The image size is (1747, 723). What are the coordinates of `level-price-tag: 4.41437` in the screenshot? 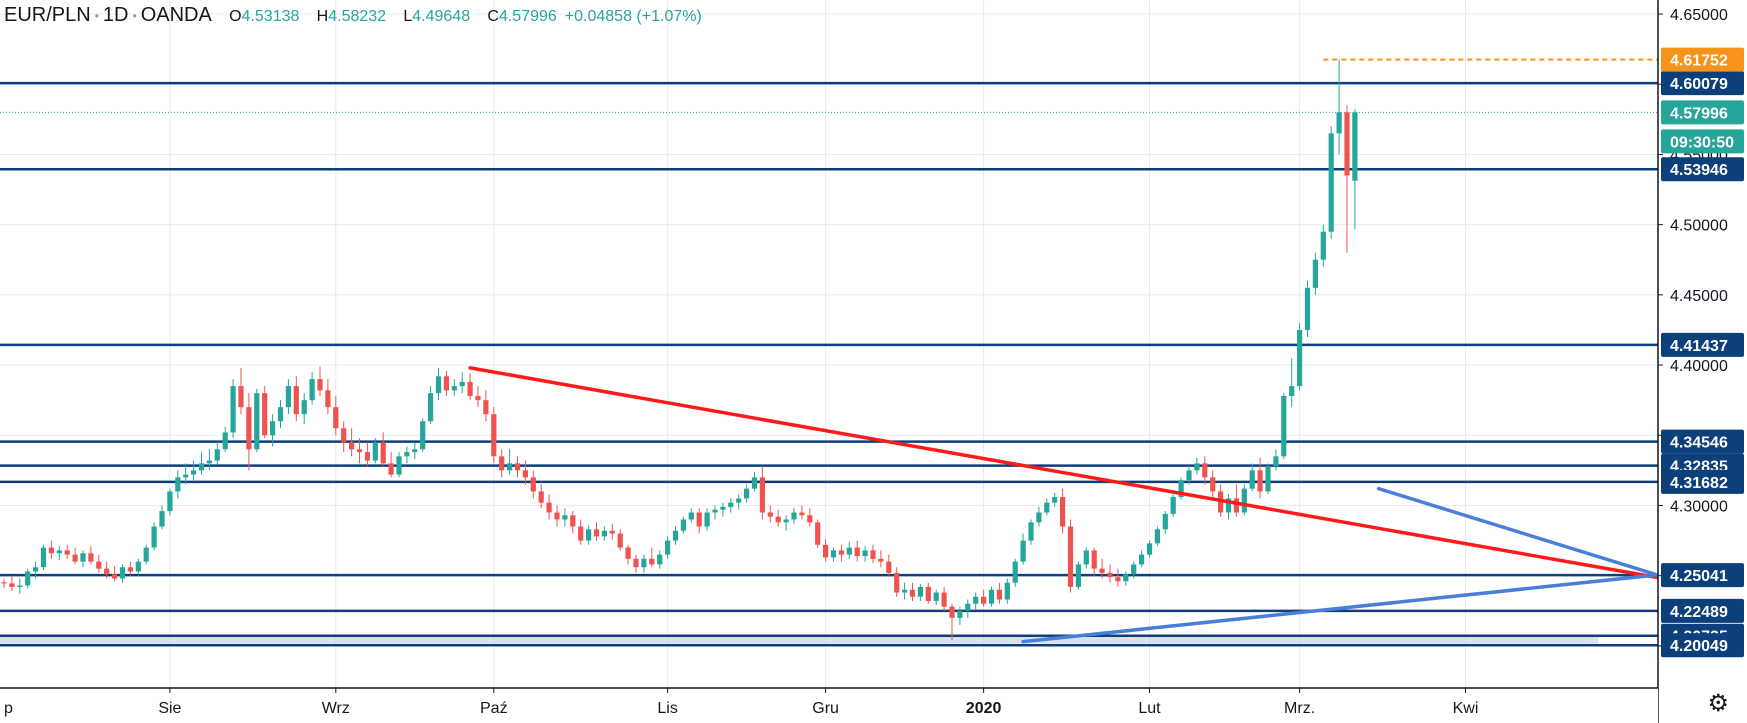 It's located at (1699, 346).